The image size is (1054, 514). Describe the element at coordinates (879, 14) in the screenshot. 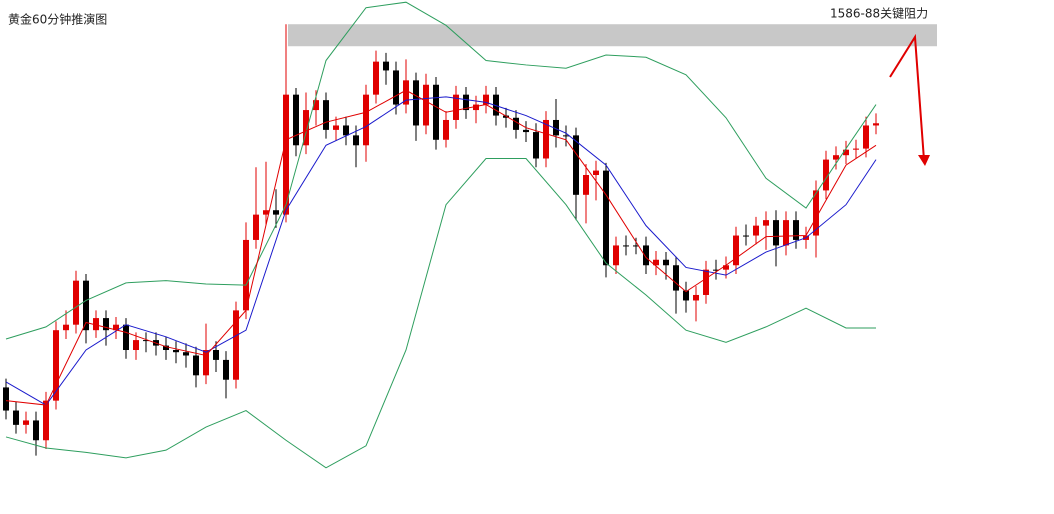

I see `annotation: 1586-88关键阻力` at that location.